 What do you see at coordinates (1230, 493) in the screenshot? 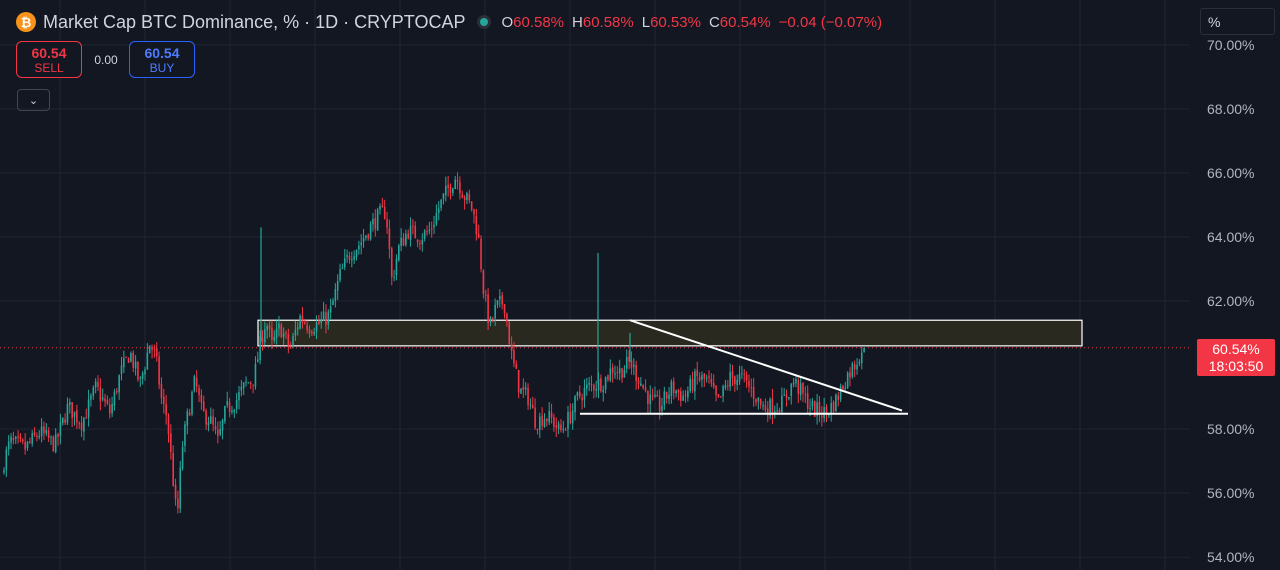
I see `y-tick-label: 56.00%` at bounding box center [1230, 493].